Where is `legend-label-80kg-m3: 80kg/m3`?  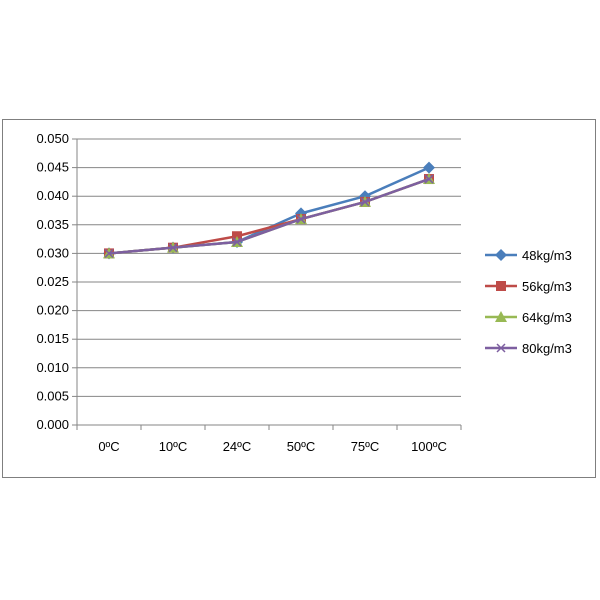
legend-label-80kg-m3: 80kg/m3 is located at coordinates (547, 348).